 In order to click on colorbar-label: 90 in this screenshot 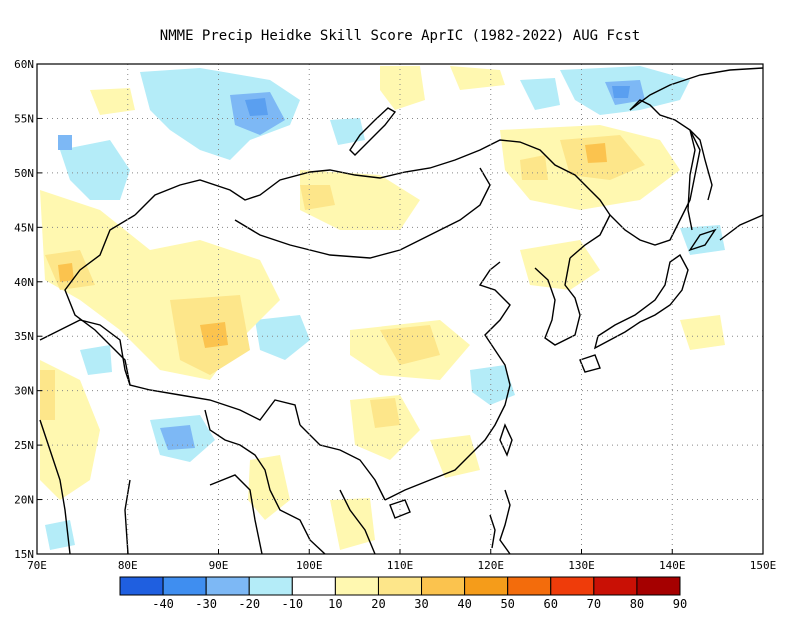, I will do `click(680, 604)`.